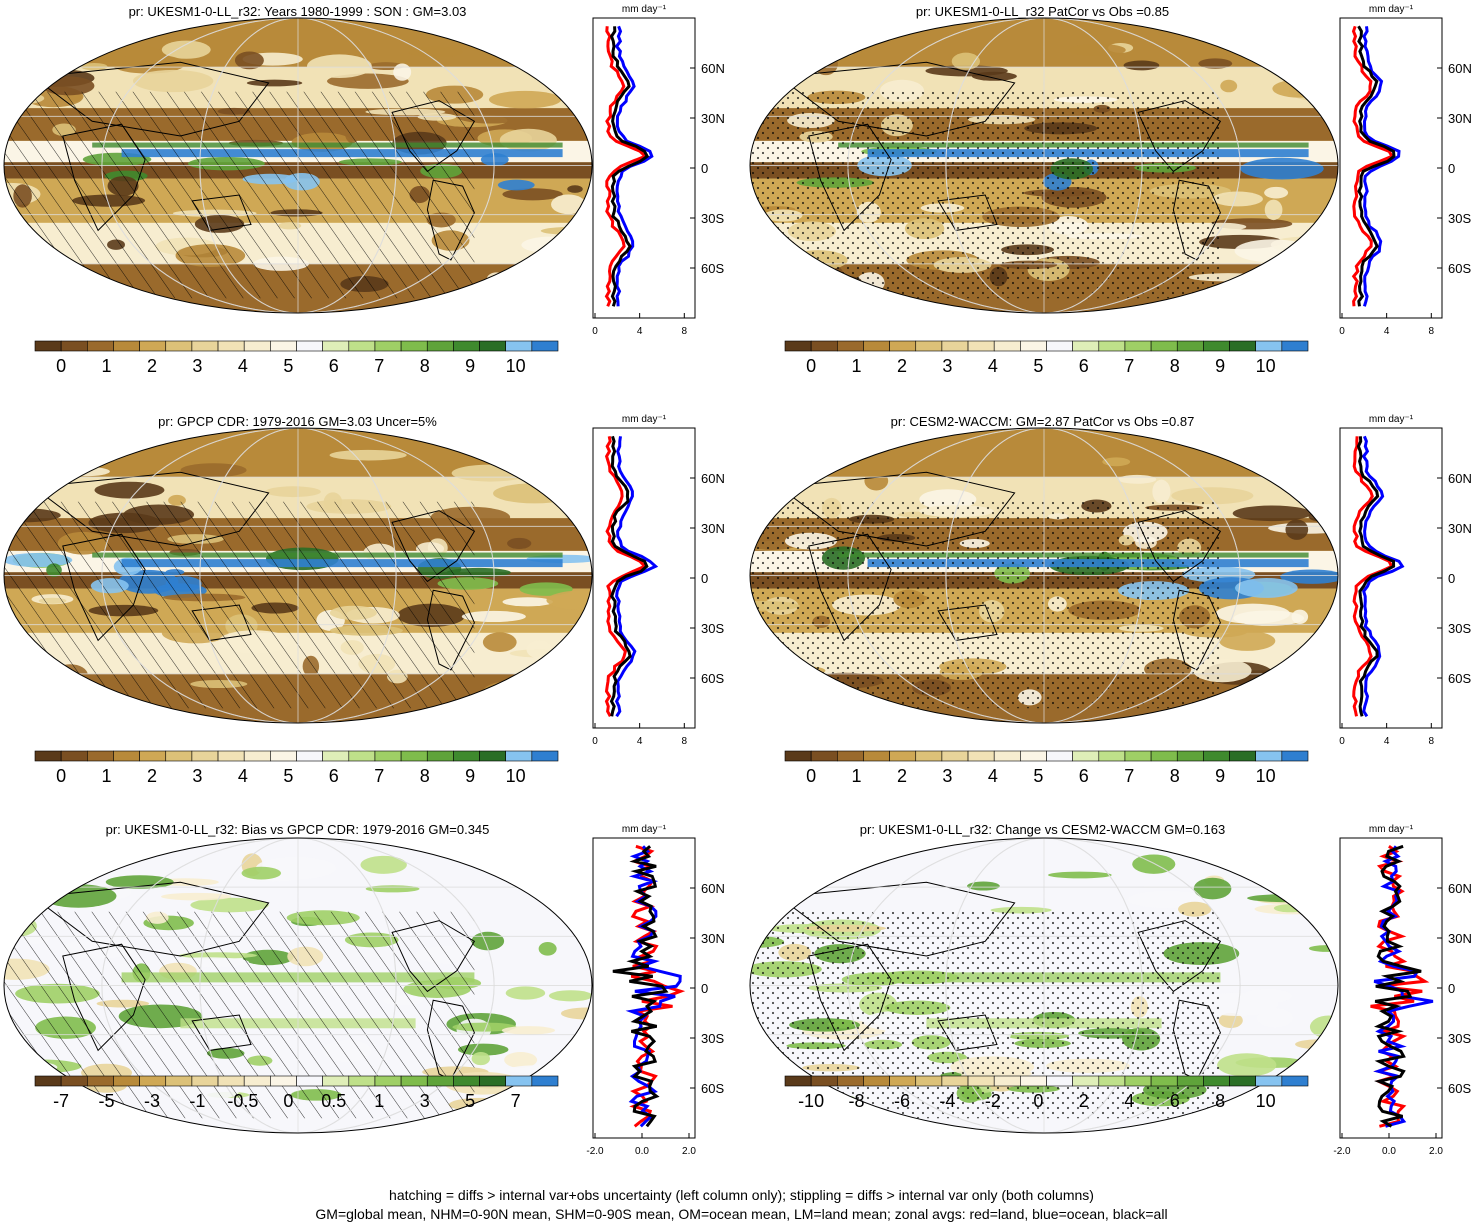 The width and height of the screenshot is (1483, 1224). I want to click on map-border, so click(298, 165).